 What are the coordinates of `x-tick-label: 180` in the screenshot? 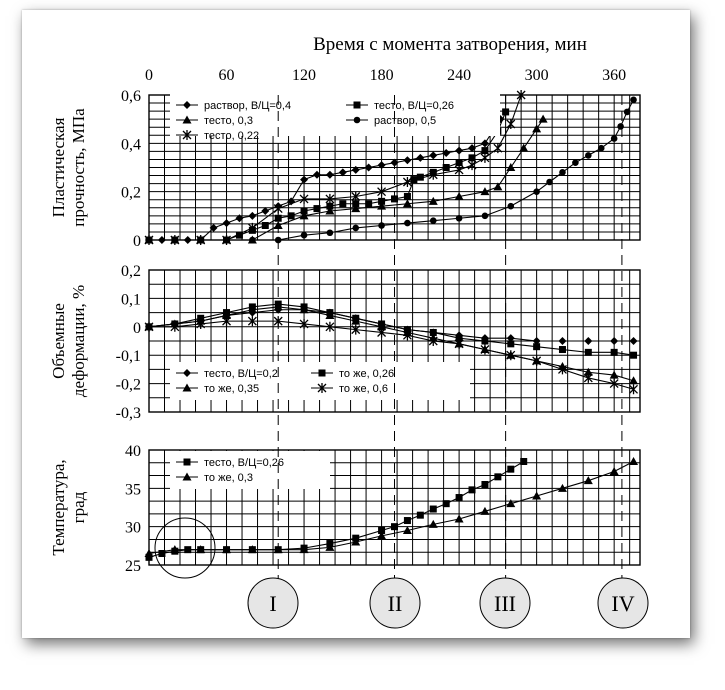 It's located at (382, 75).